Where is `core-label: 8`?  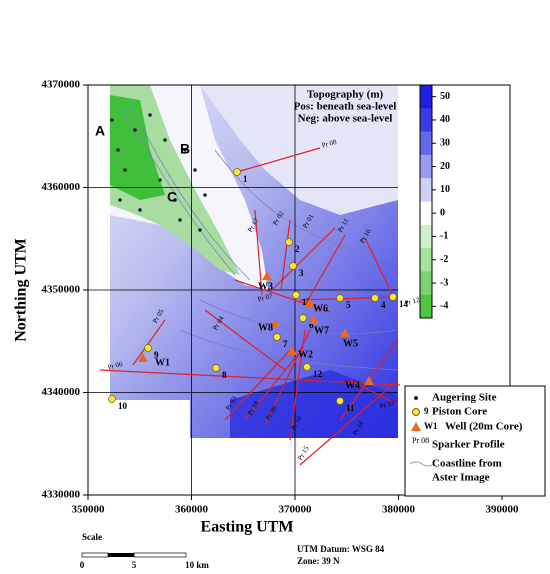
core-label: 8 is located at coordinates (224, 375).